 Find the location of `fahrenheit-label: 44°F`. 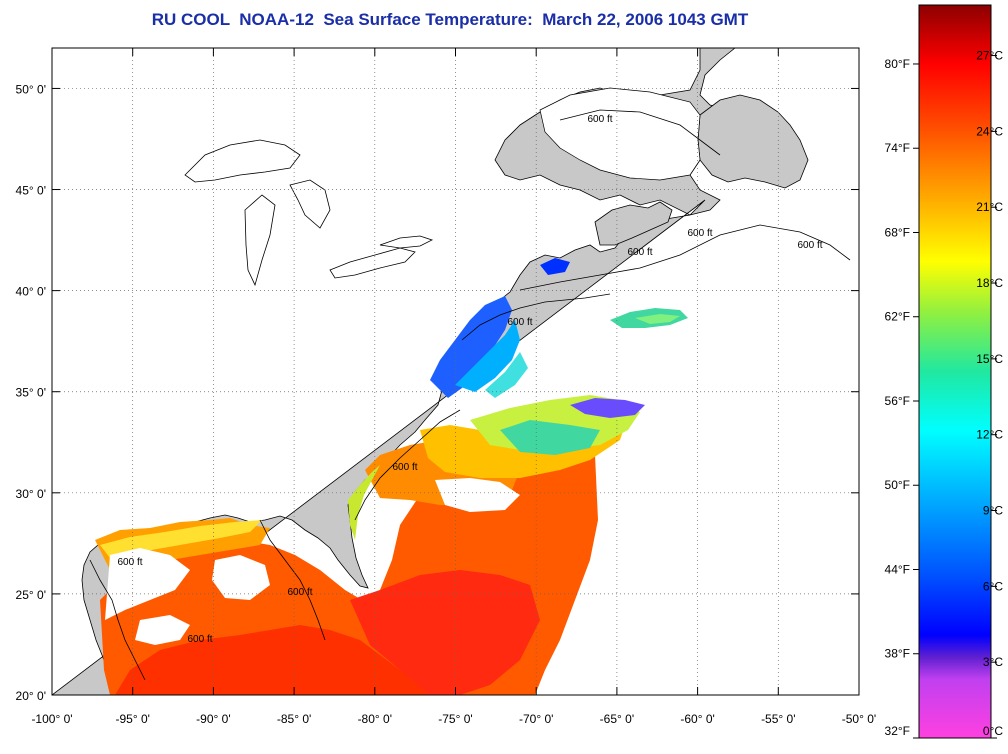

fahrenheit-label: 44°F is located at coordinates (897, 569).